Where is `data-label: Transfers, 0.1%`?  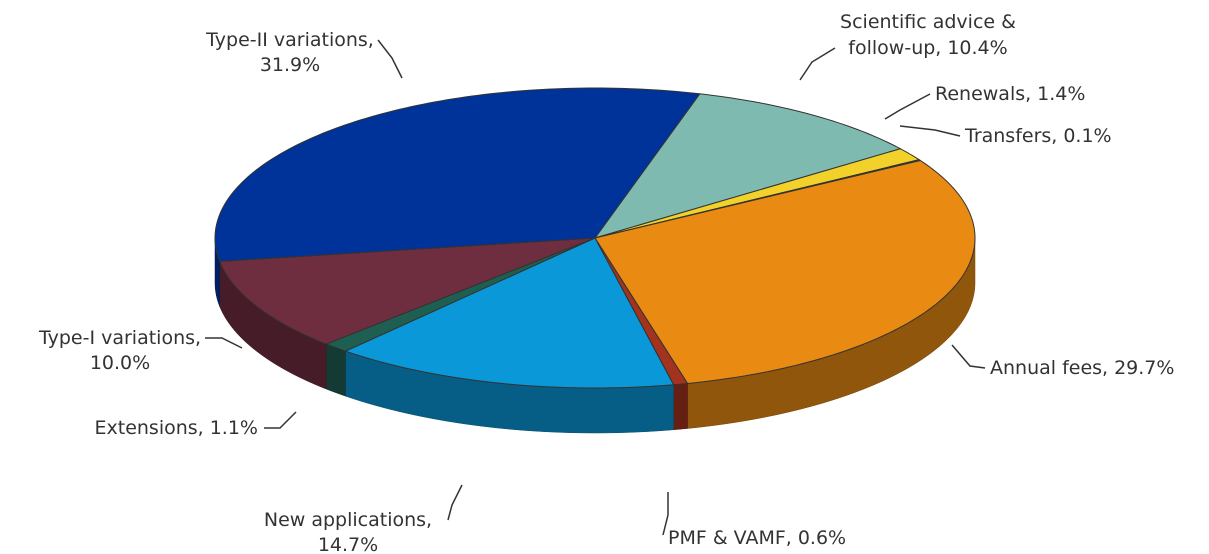 data-label: Transfers, 0.1% is located at coordinates (1038, 136).